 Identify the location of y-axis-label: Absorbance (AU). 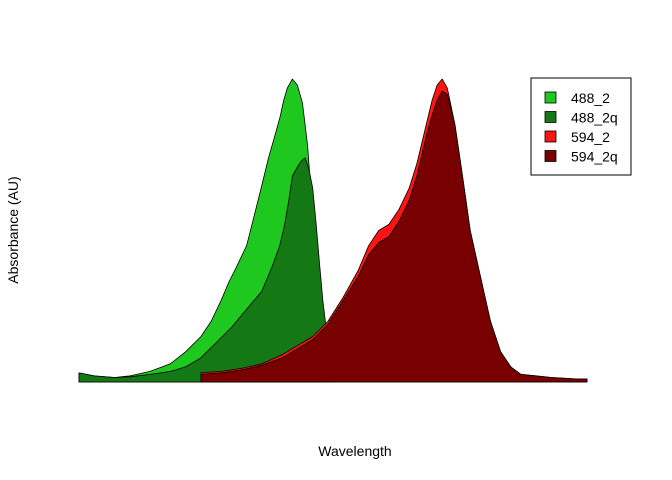
(13, 229).